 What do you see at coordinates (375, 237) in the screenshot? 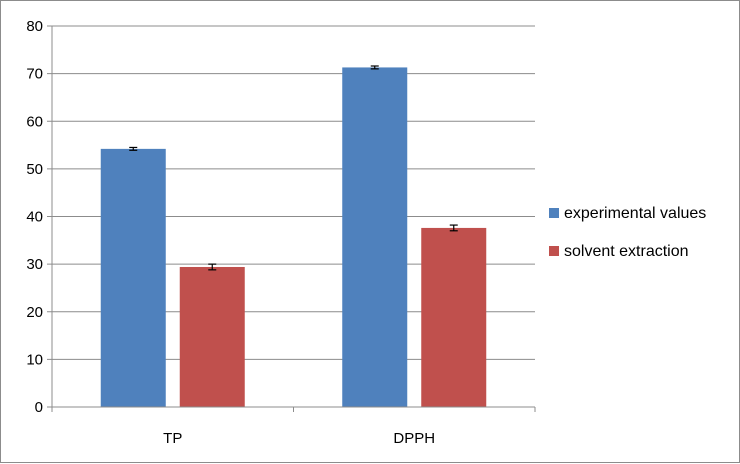
I see `bar-experimental-values-dpph` at bounding box center [375, 237].